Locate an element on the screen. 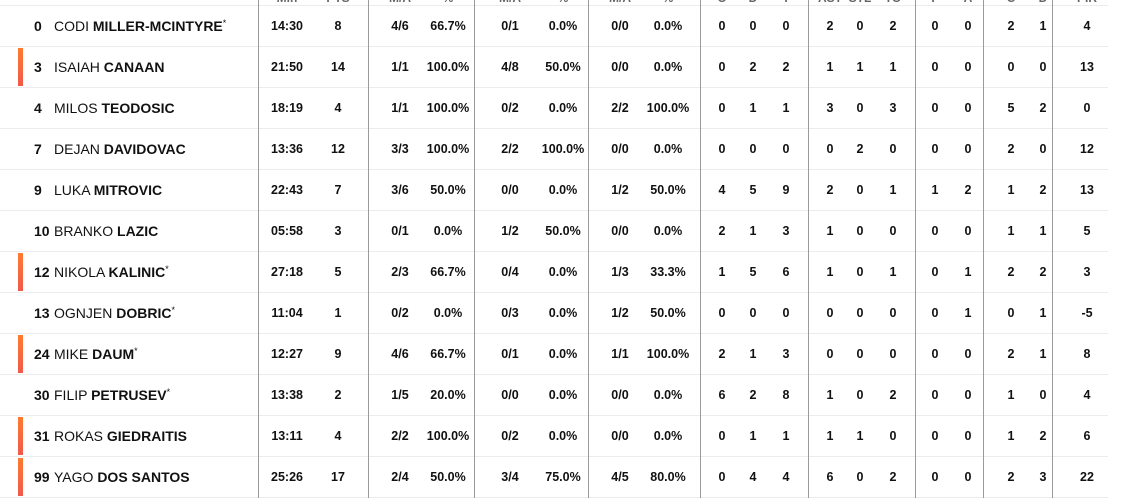  stat-ft-pct: 50.0% is located at coordinates (668, 313).